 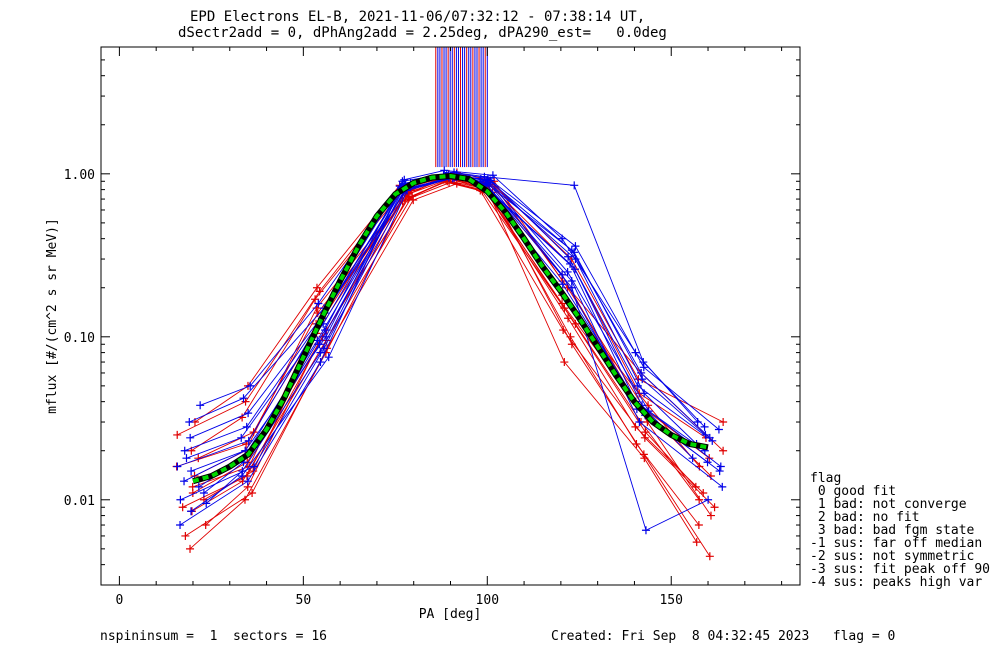 What do you see at coordinates (670, 600) in the screenshot?
I see `x-tick-label: 150` at bounding box center [670, 600].